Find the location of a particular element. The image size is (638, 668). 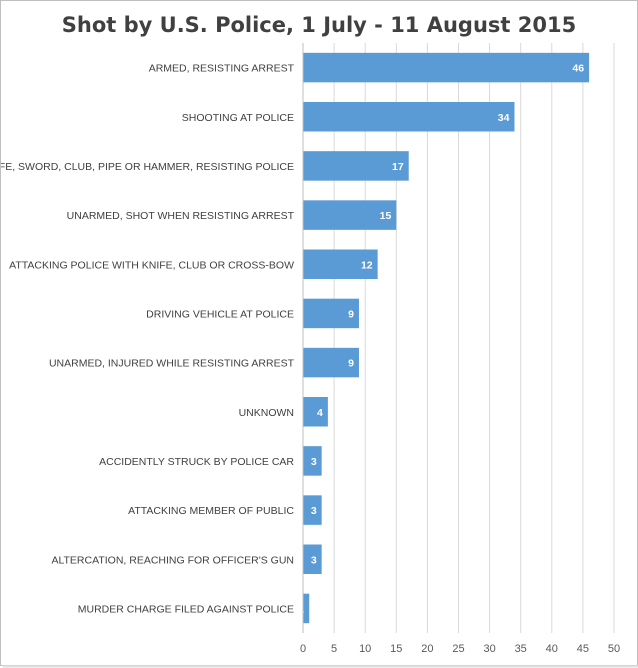

x-tick-label: 45 is located at coordinates (583, 649).